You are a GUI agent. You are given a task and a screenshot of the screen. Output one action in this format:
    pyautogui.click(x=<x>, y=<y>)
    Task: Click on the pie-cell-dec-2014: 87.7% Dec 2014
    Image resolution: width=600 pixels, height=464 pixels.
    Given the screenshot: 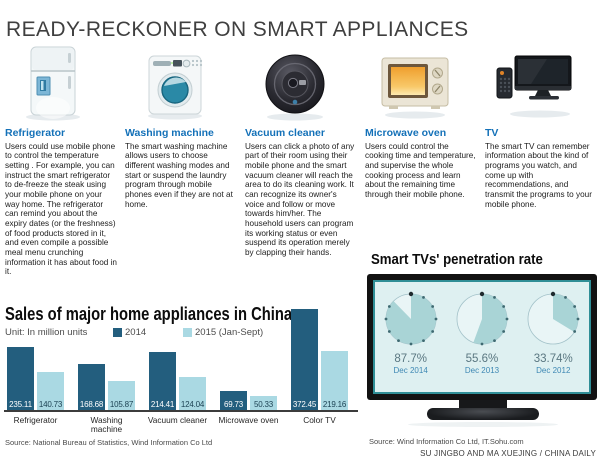 What is the action you would take?
    pyautogui.click(x=410, y=337)
    